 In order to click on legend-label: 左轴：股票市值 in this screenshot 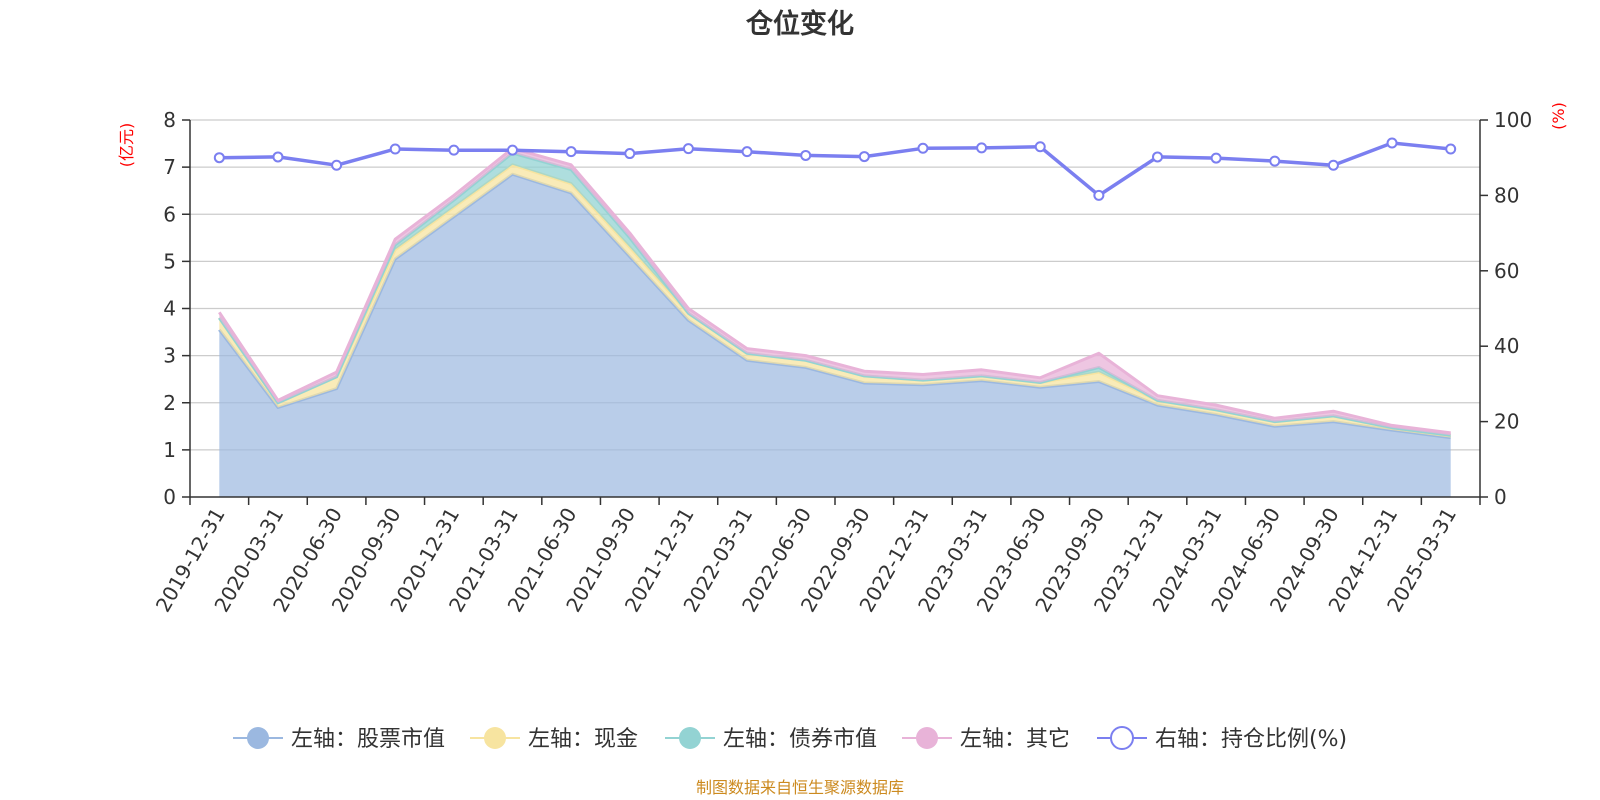, I will do `click(368, 739)`.